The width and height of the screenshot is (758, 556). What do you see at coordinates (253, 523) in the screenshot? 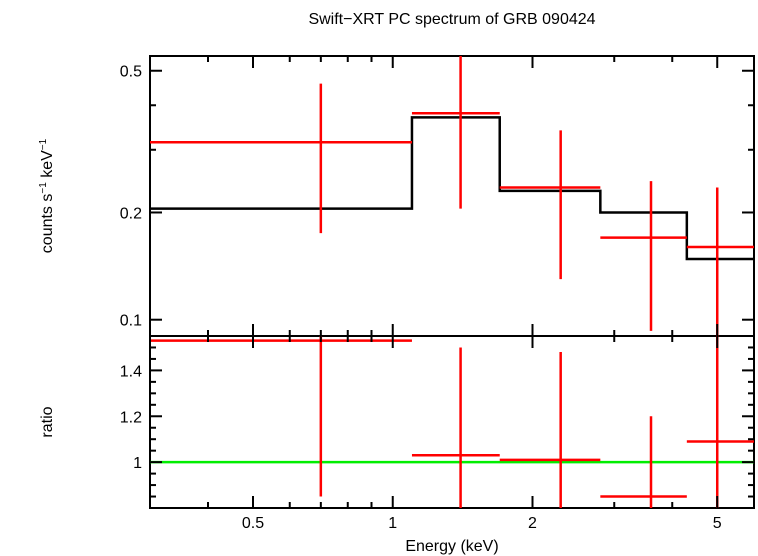
I see `x-tick-label: 0.5` at bounding box center [253, 523].